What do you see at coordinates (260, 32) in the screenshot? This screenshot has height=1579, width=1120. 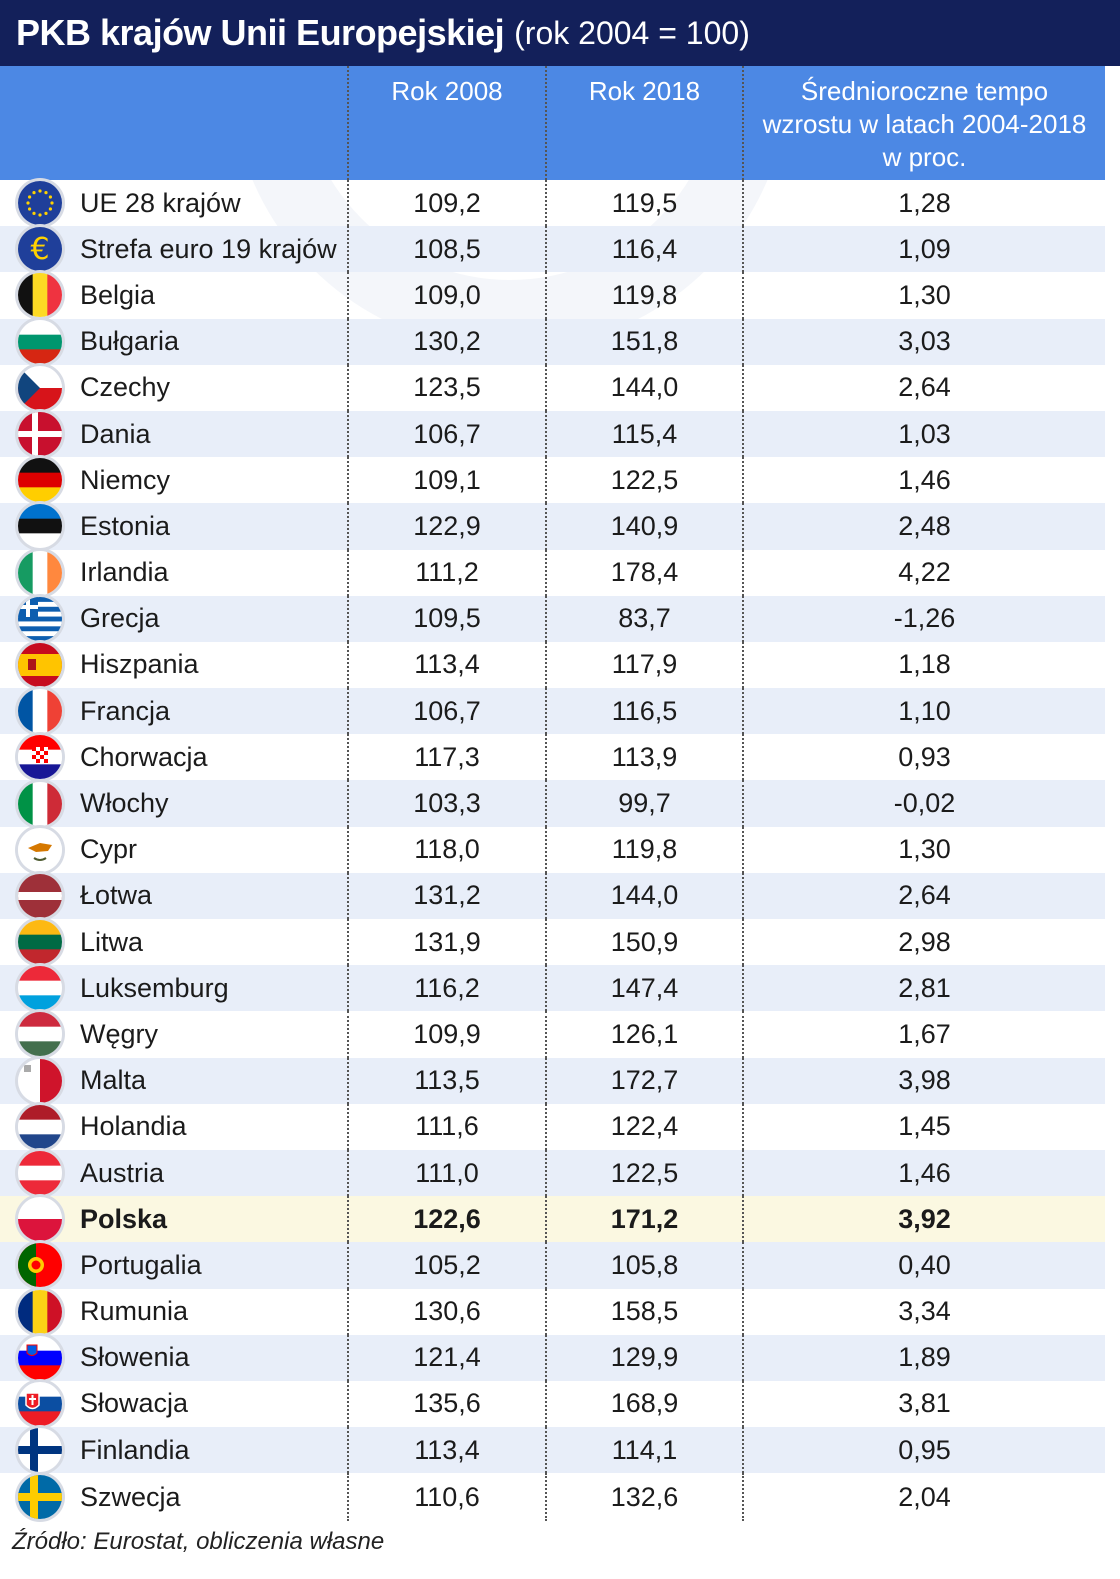 I see `chart-title: PKB krajów Unii Europejskiej` at bounding box center [260, 32].